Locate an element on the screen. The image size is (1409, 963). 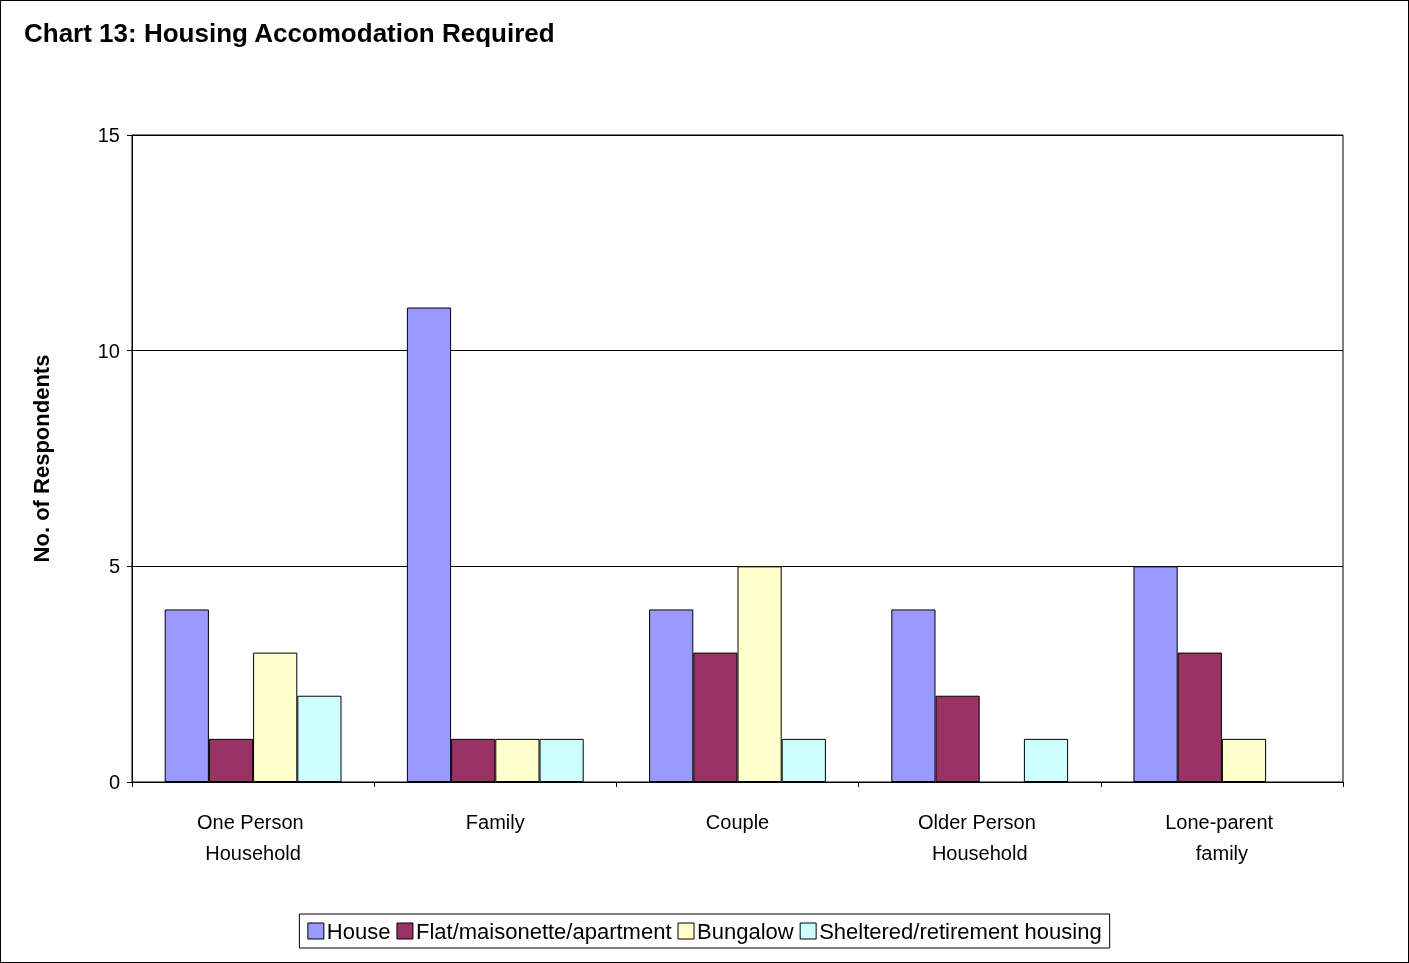
y-tick-label: 0 is located at coordinates (114, 782).